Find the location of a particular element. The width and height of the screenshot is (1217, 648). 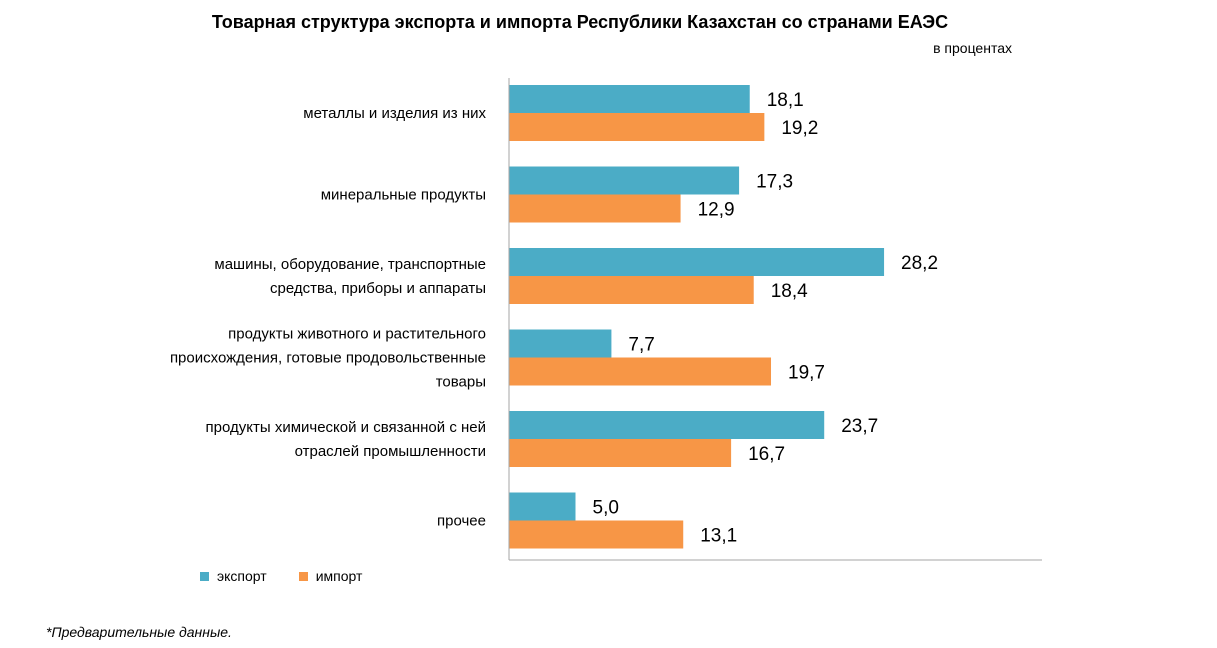

legend-item-export: экспорт is located at coordinates (233, 576).